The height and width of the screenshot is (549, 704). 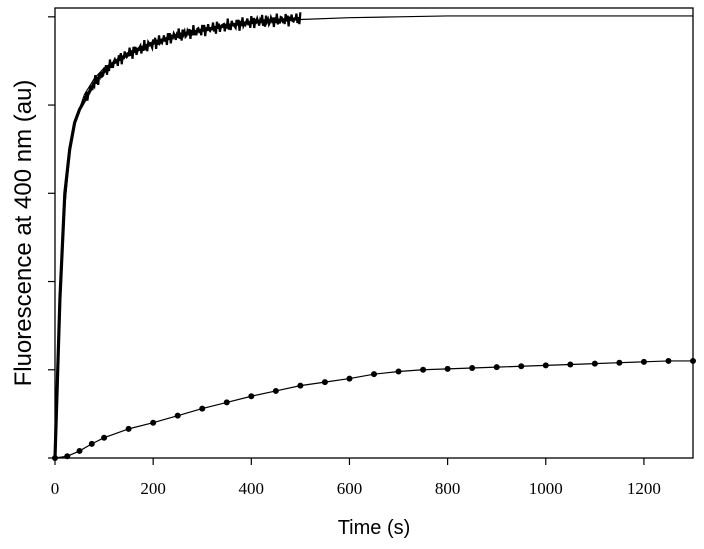 I want to click on x-tick-label: 1200, so click(x=644, y=488).